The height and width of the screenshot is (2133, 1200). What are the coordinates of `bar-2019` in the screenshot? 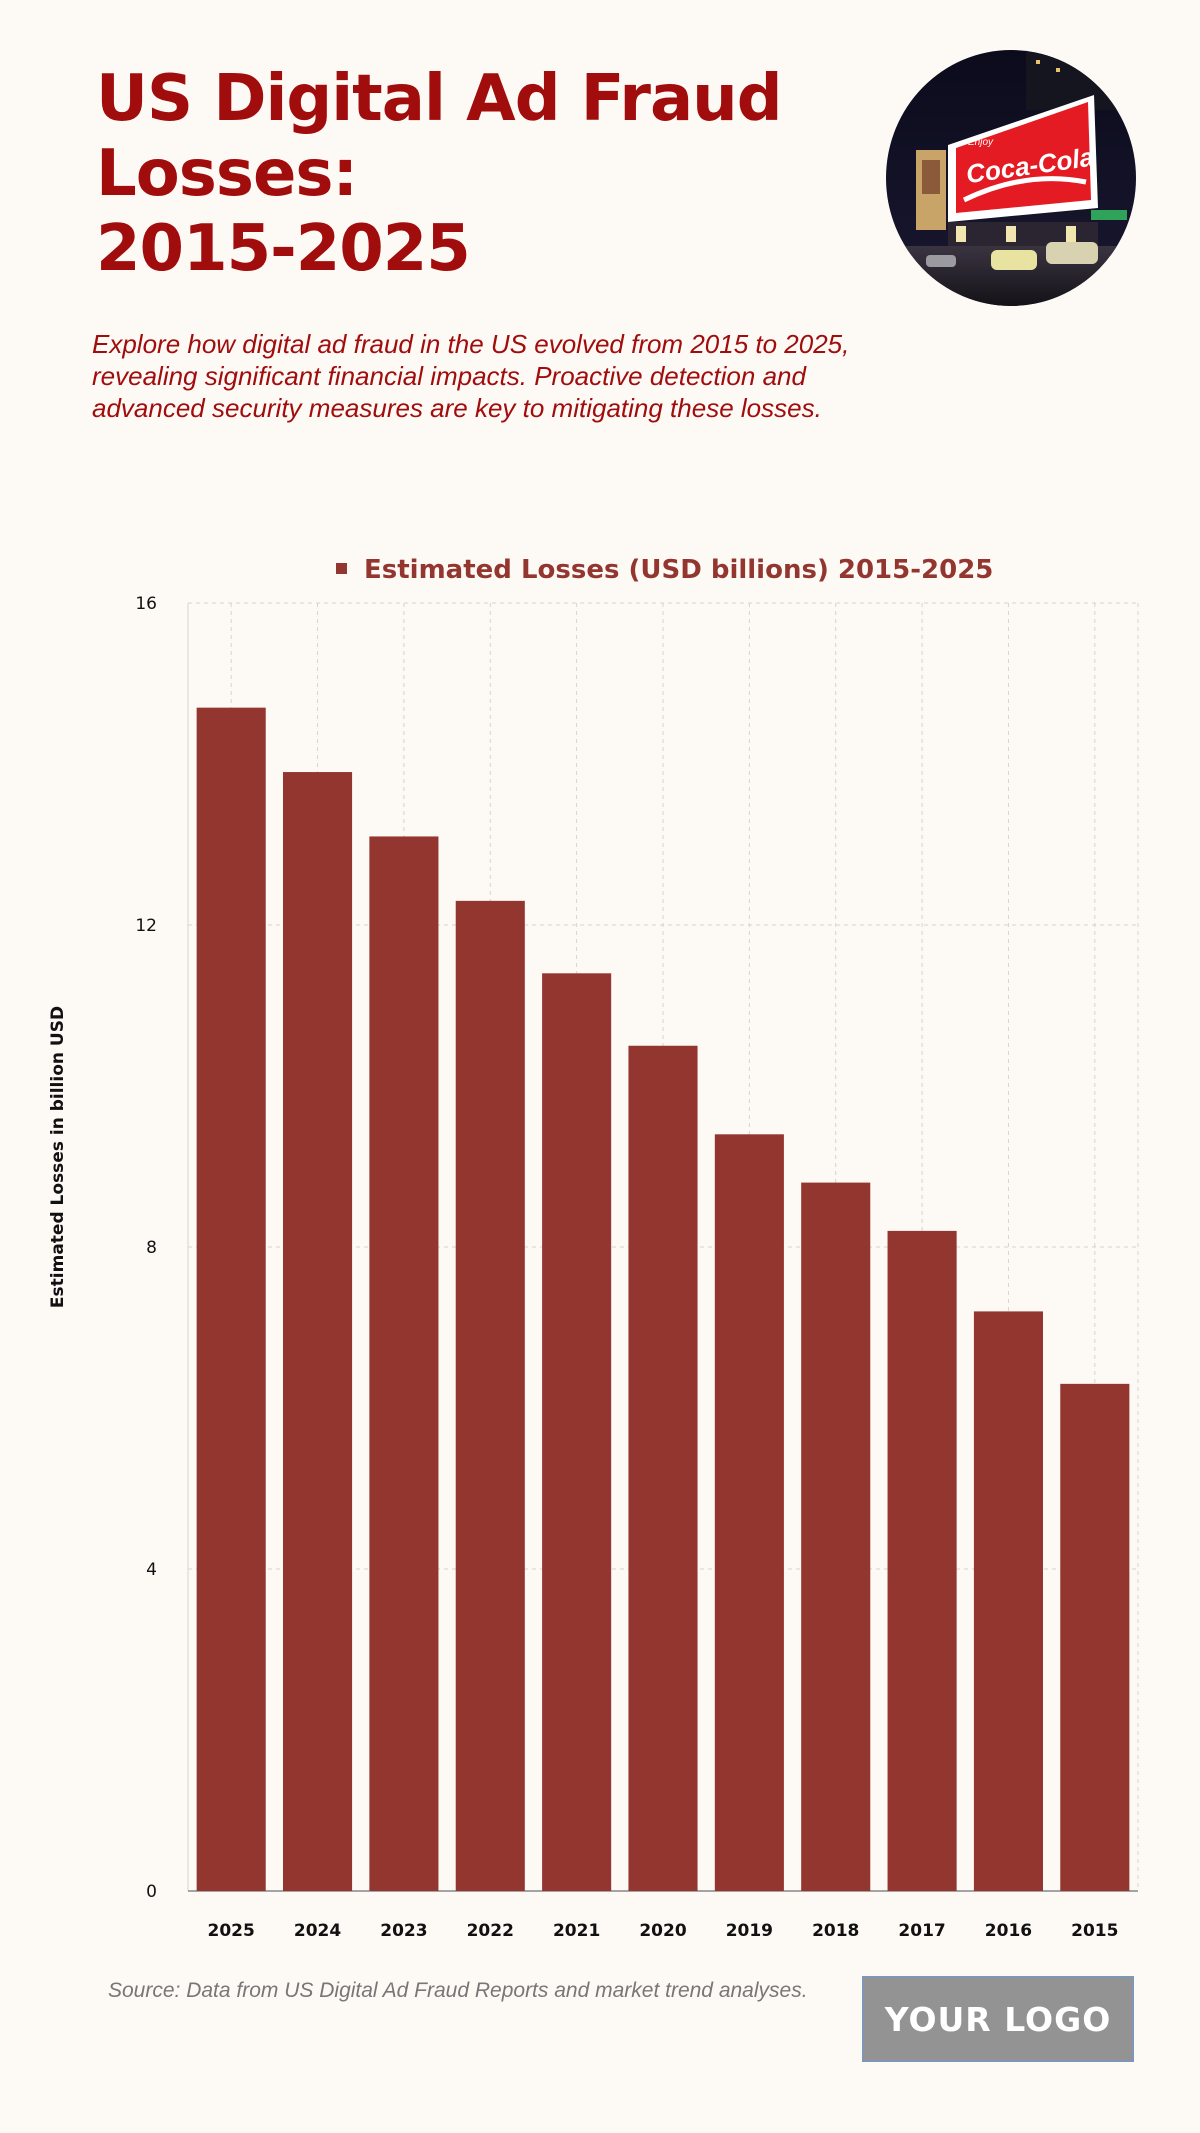 It's located at (749, 1512).